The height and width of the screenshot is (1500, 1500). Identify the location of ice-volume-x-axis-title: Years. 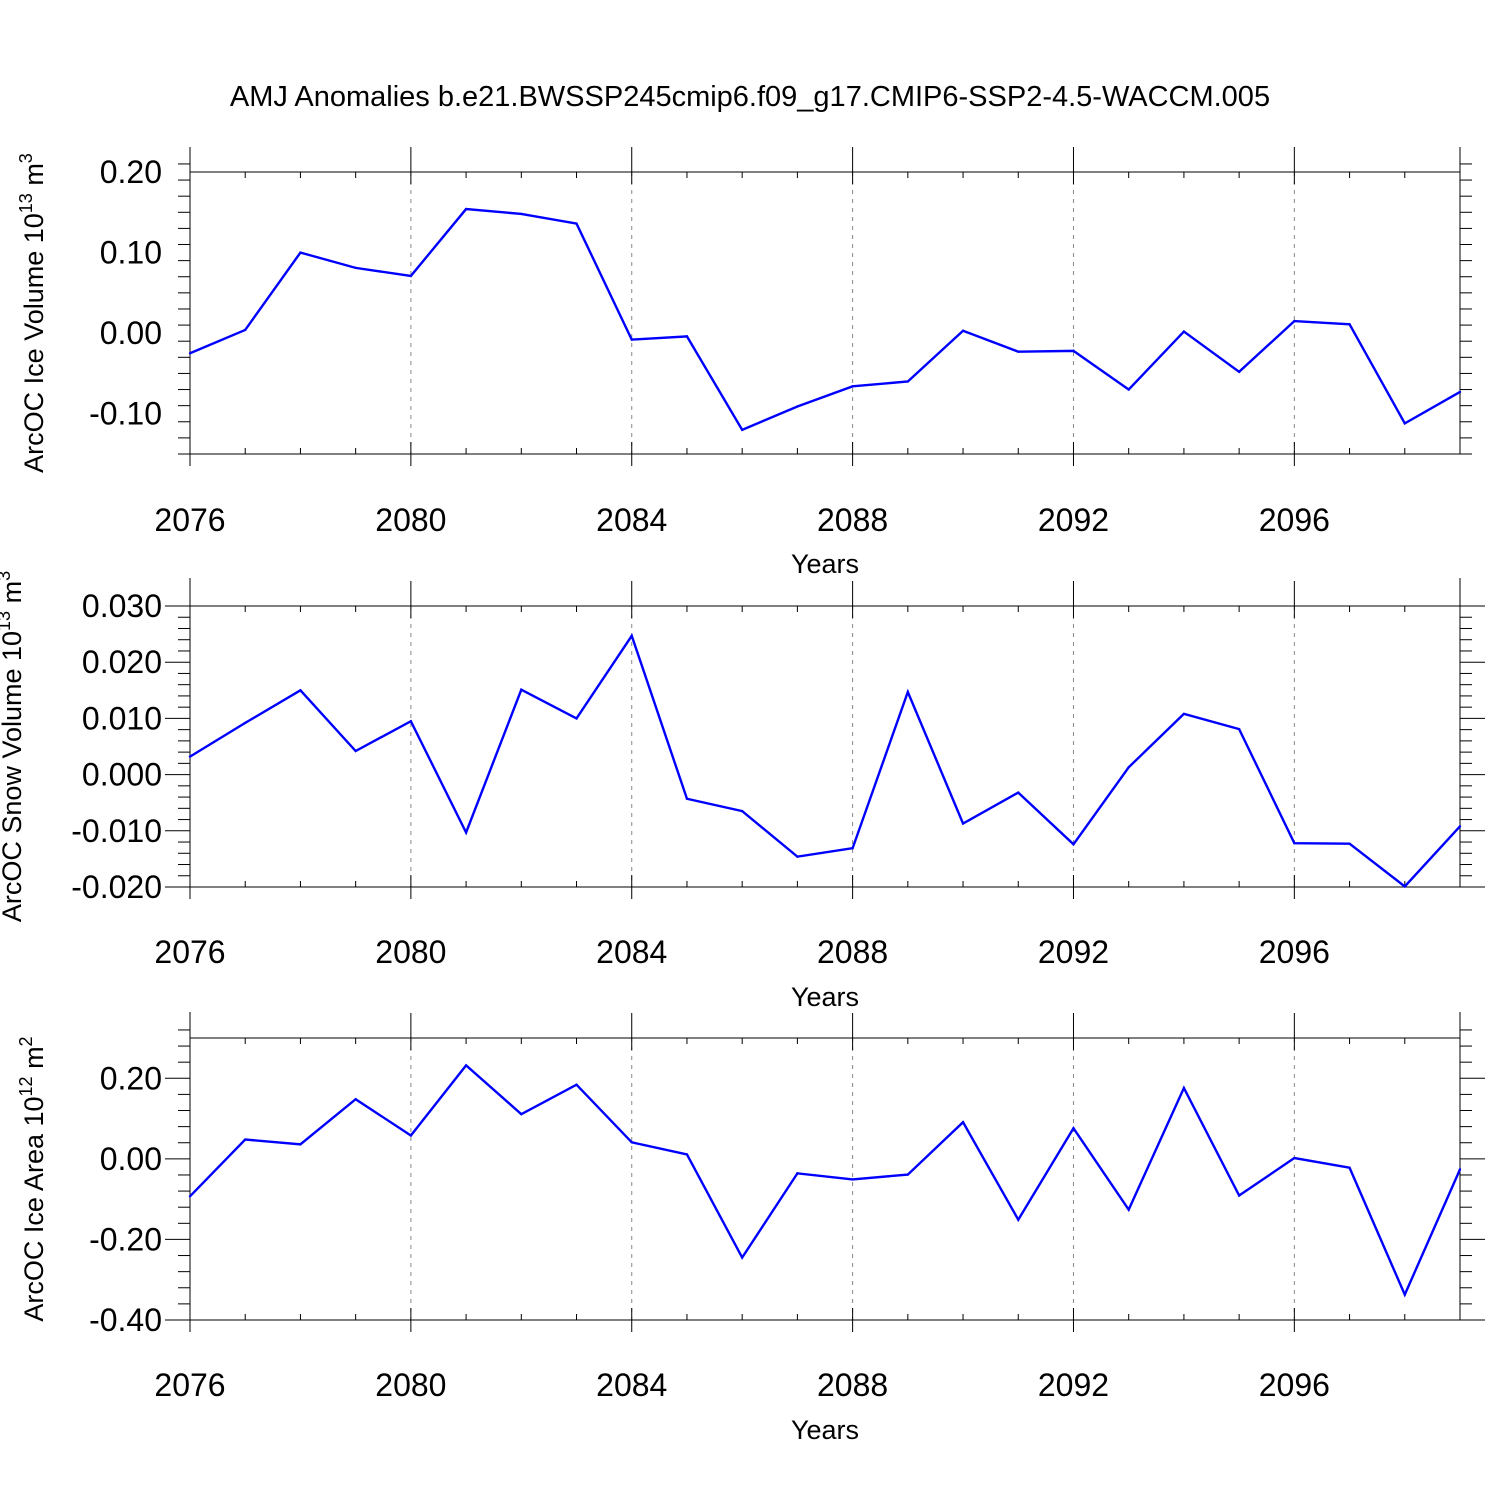
(825, 564).